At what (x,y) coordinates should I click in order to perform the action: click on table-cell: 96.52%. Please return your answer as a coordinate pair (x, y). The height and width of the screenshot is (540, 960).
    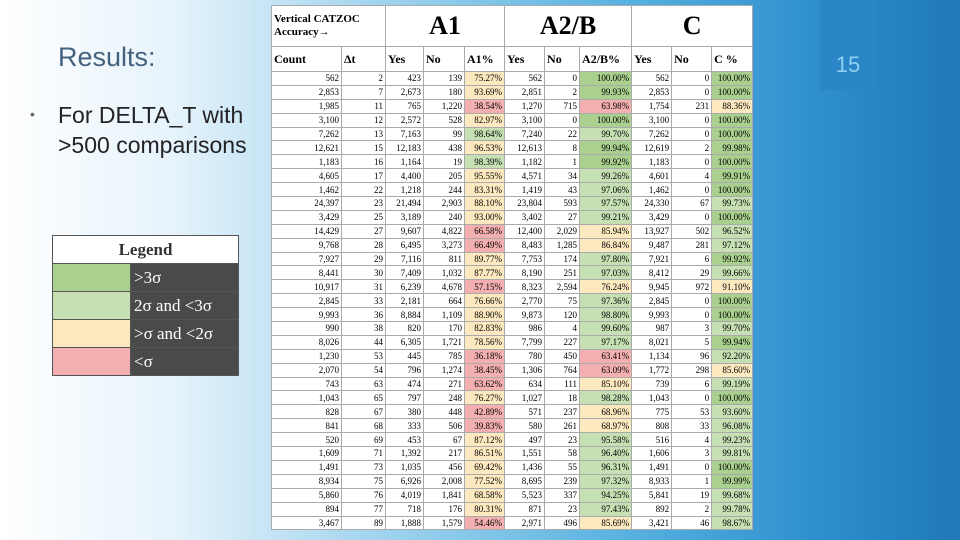
    Looking at the image, I should click on (732, 231).